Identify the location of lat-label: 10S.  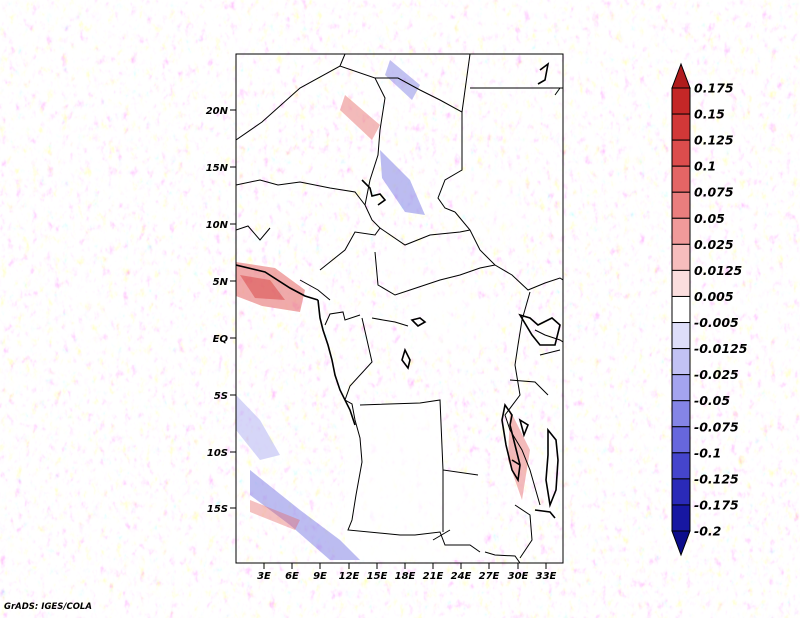
(217, 453).